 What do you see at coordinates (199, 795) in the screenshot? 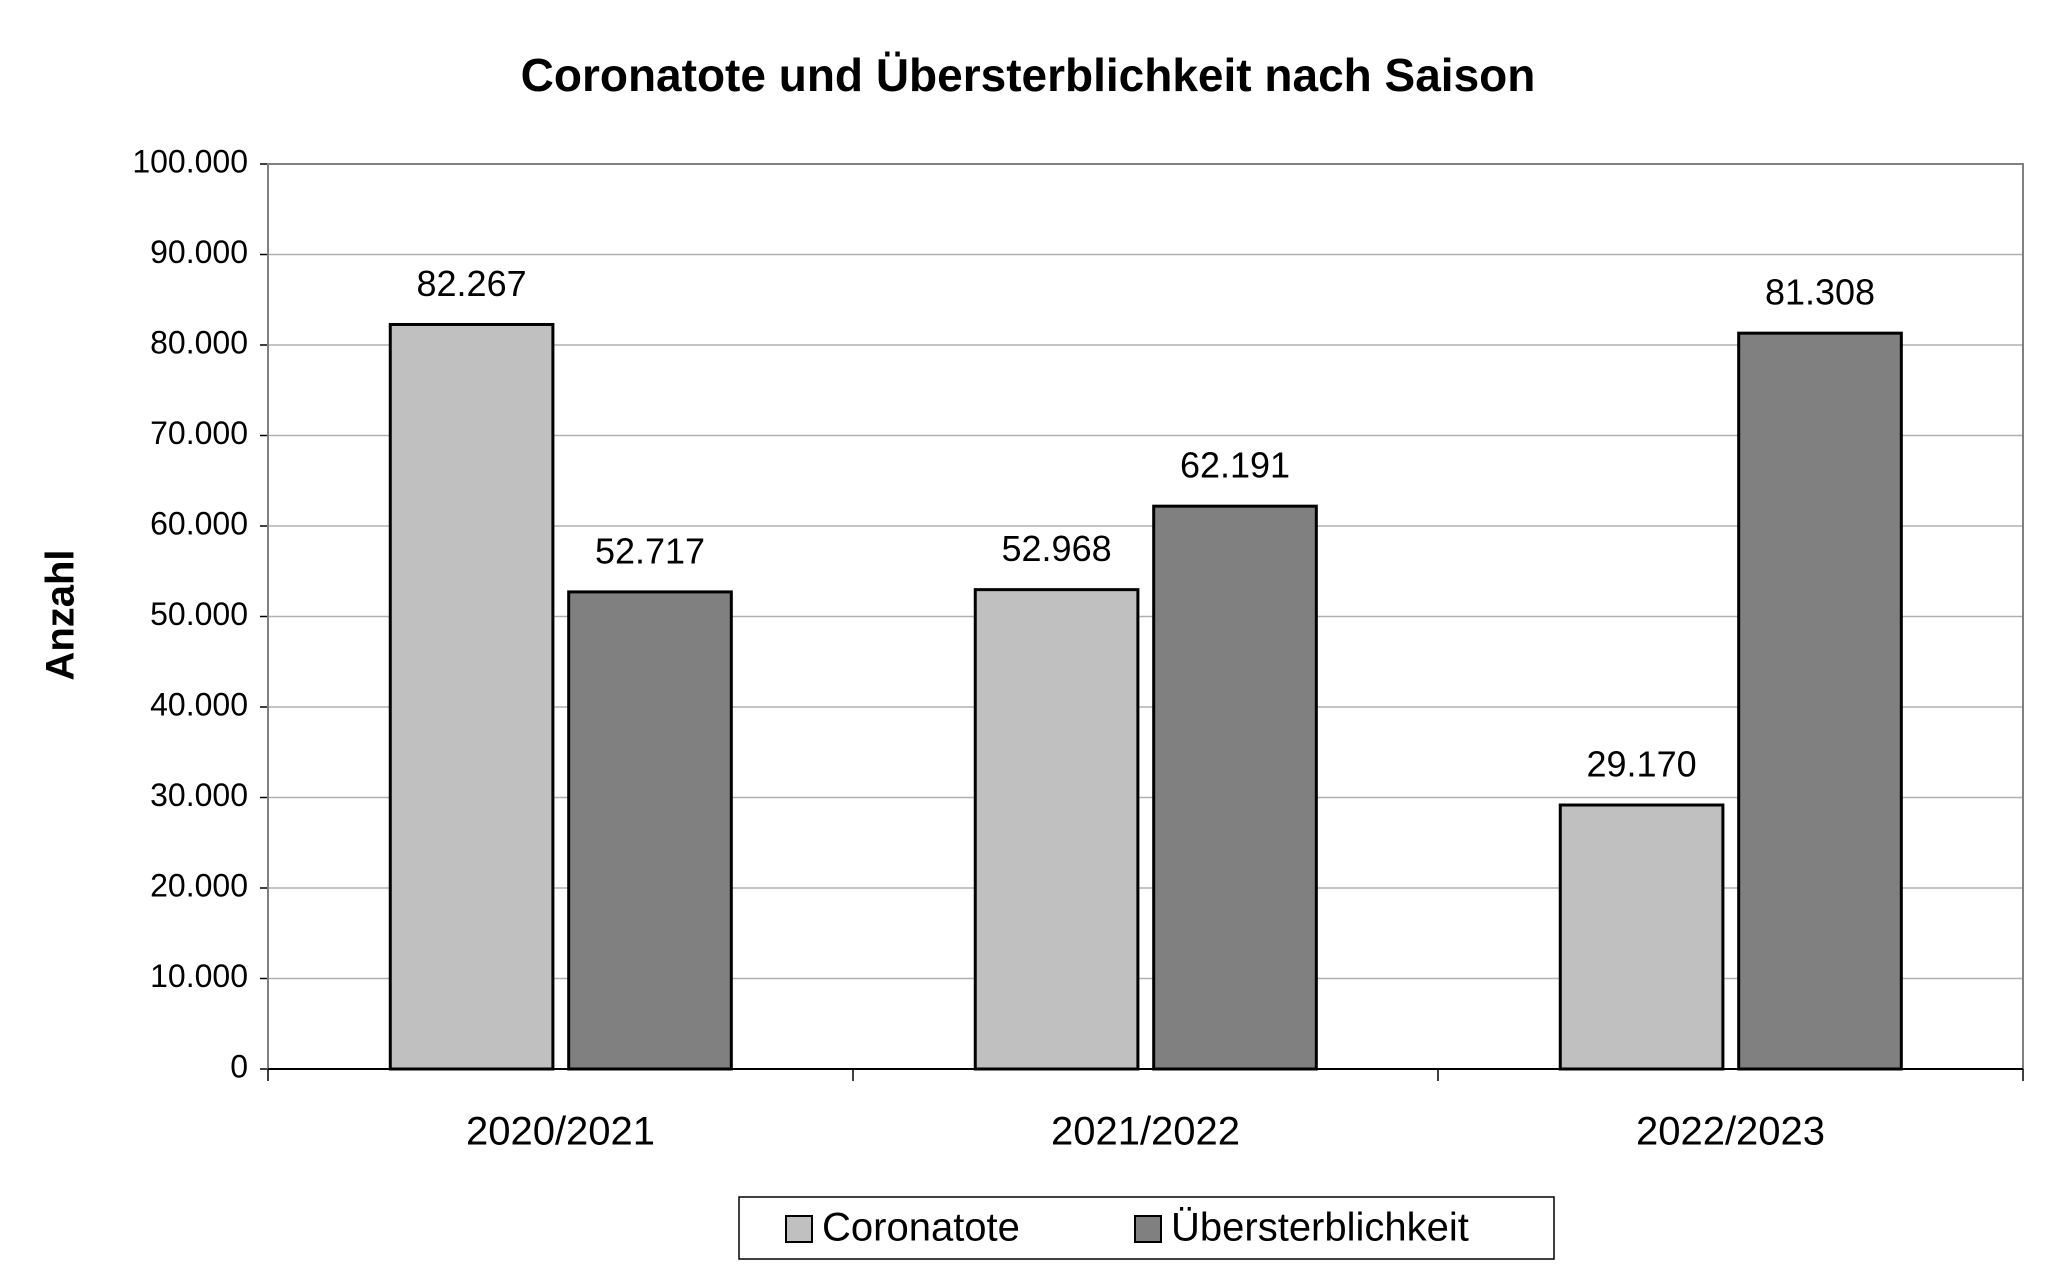
I see `y-tick-label: 30.000` at bounding box center [199, 795].